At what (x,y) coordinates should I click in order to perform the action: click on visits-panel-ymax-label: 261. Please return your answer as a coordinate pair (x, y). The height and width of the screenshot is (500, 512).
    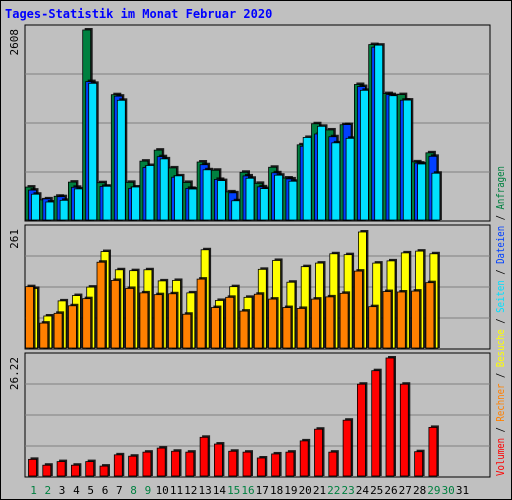
    Looking at the image, I should click on (14, 239).